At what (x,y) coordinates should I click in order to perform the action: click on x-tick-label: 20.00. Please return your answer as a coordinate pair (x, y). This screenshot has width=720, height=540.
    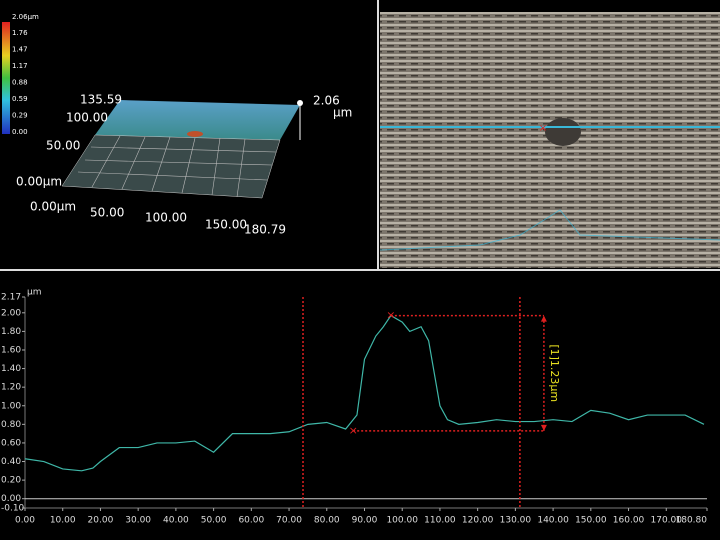
    Looking at the image, I should click on (101, 521).